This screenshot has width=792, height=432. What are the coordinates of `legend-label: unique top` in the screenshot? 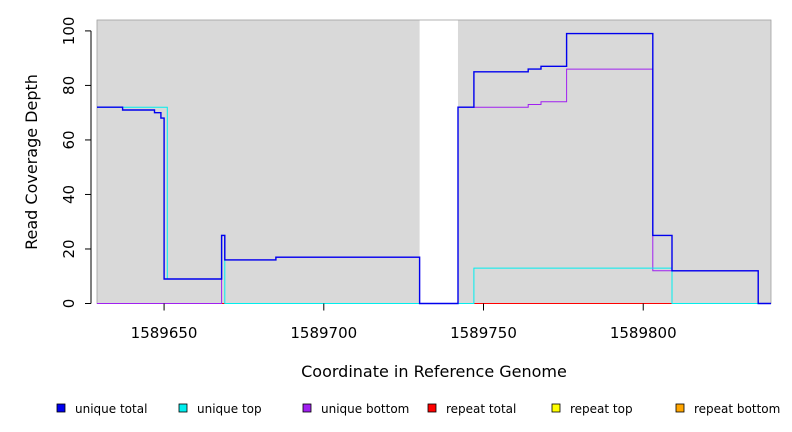 It's located at (229, 409).